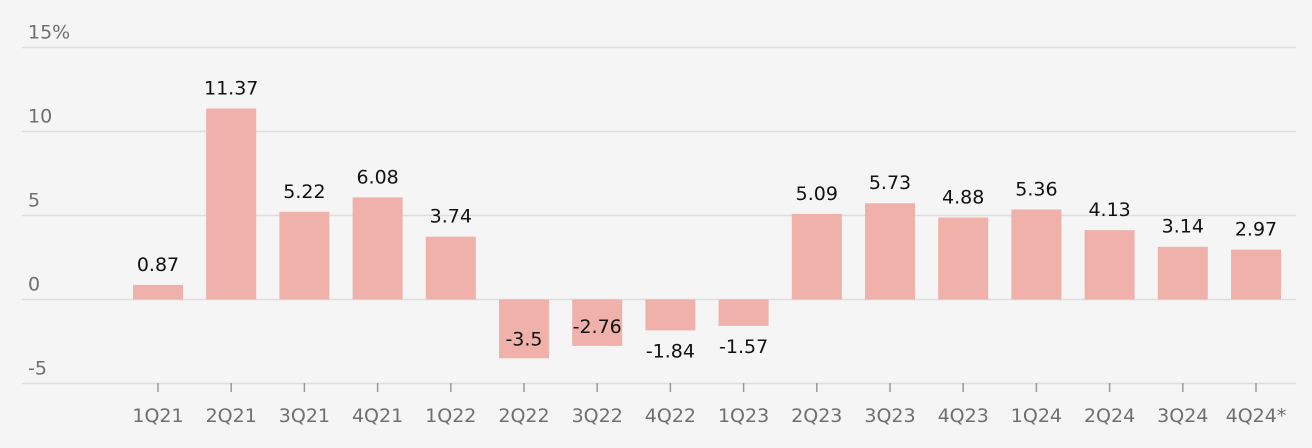  I want to click on x-tick-label: 3Q23, so click(889, 416).